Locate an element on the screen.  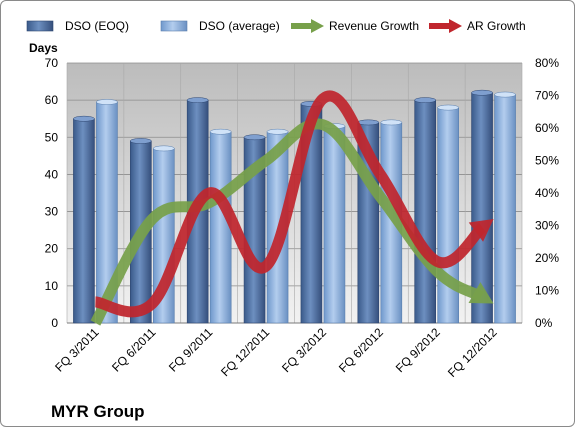
bar-cap-dso-eoq-fq-9-2011 is located at coordinates (197, 100).